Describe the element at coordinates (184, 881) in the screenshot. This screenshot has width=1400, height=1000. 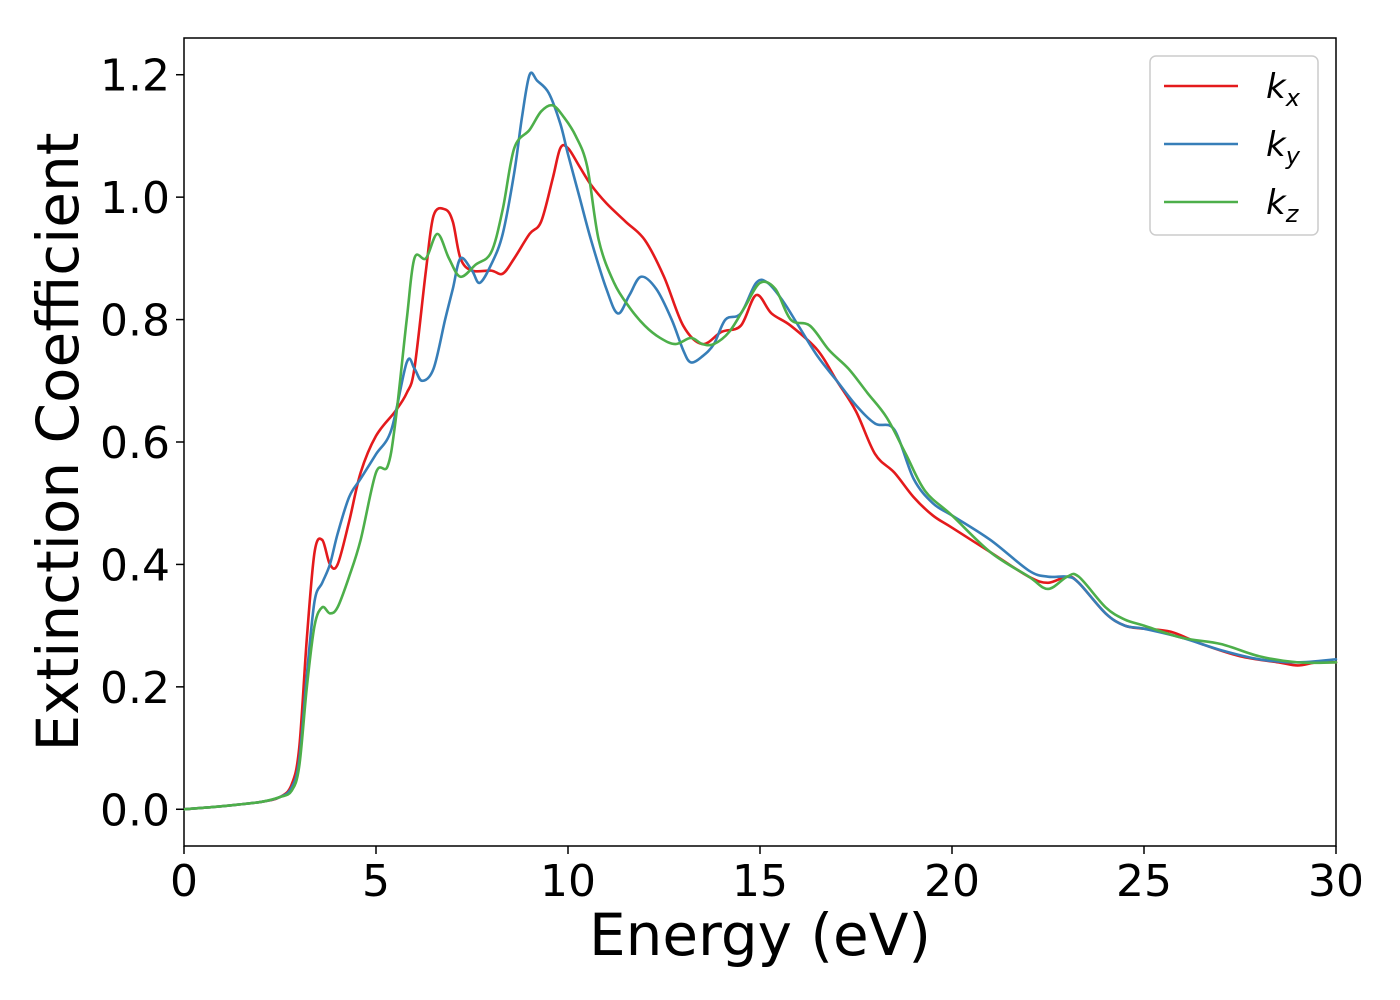
I see `x-tick-label: 0` at that location.